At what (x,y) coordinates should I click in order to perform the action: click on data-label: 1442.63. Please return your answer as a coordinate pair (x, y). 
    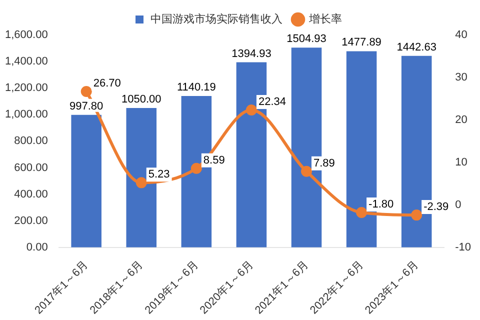
    Looking at the image, I should click on (416, 47).